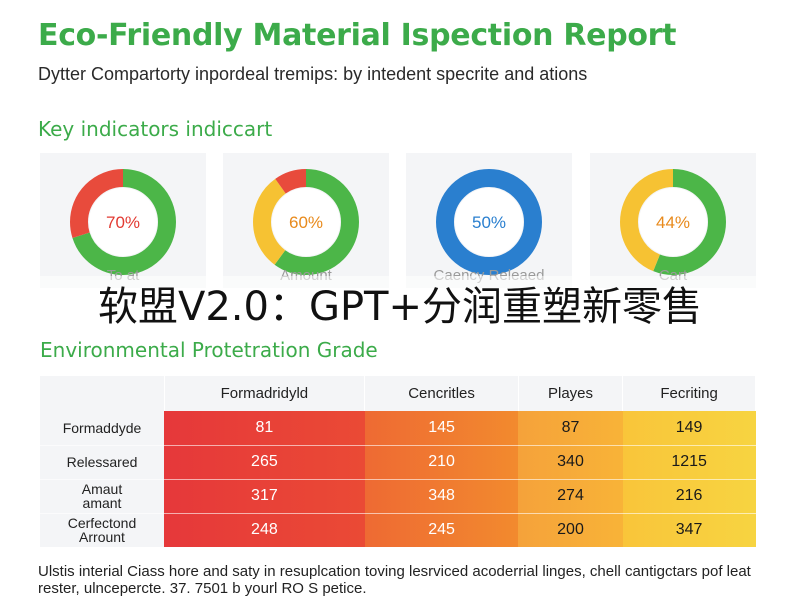 The height and width of the screenshot is (600, 800). Describe the element at coordinates (155, 129) in the screenshot. I see `key-indicators-heading: Key indicators indiccart` at that location.